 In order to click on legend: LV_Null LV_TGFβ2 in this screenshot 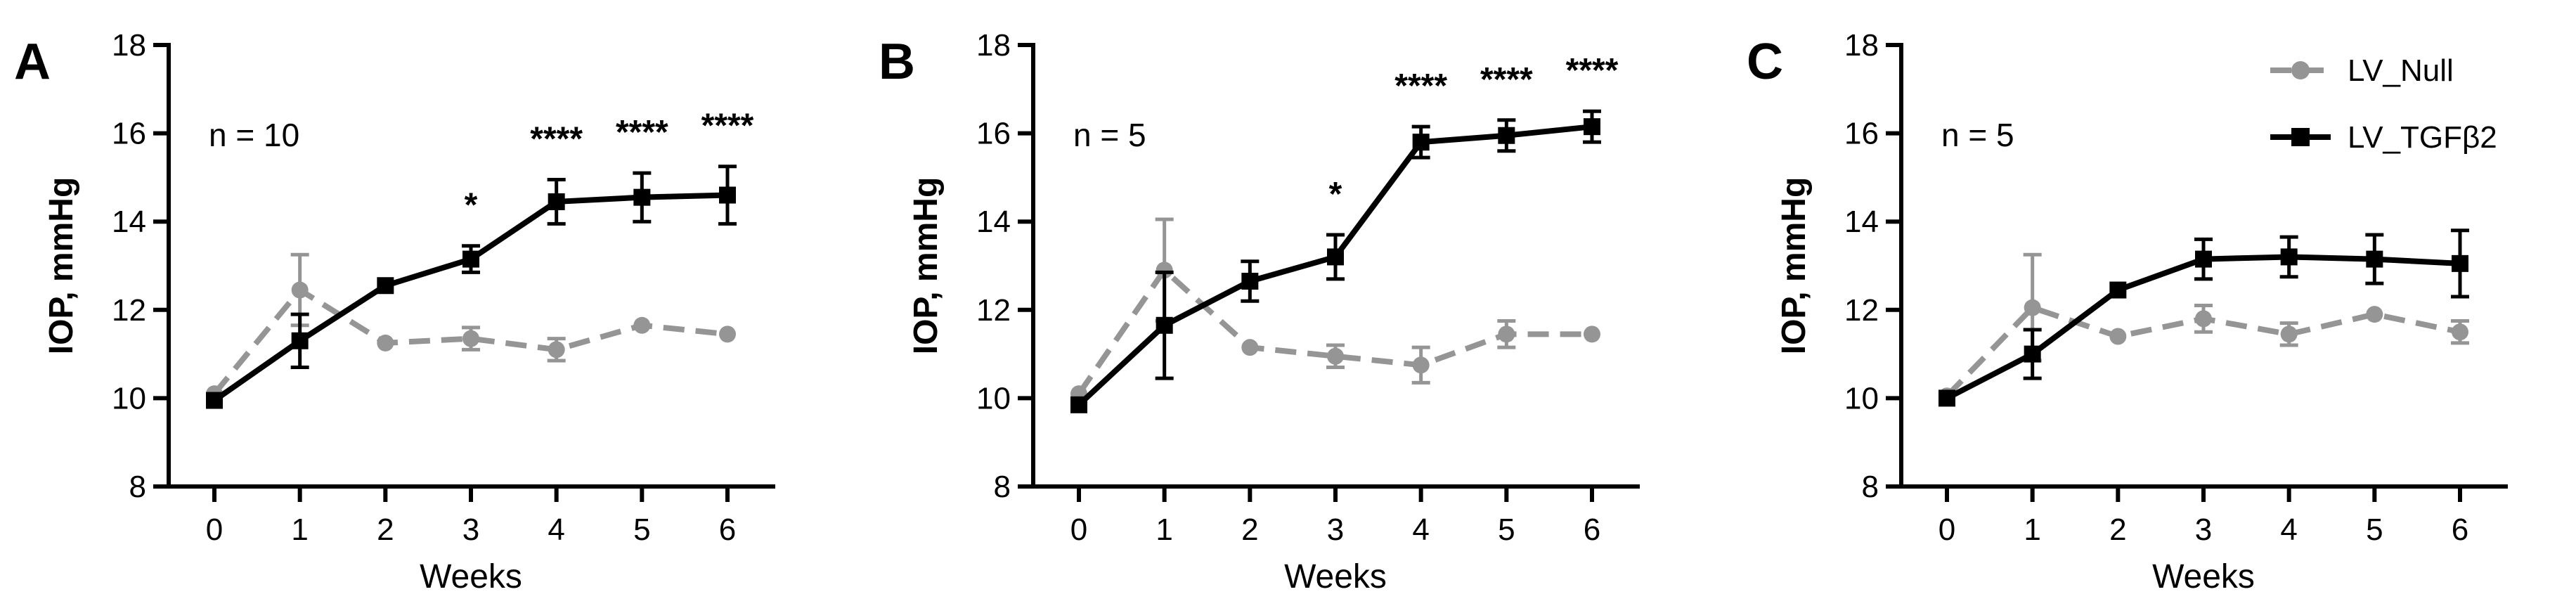, I will do `click(2383, 104)`.